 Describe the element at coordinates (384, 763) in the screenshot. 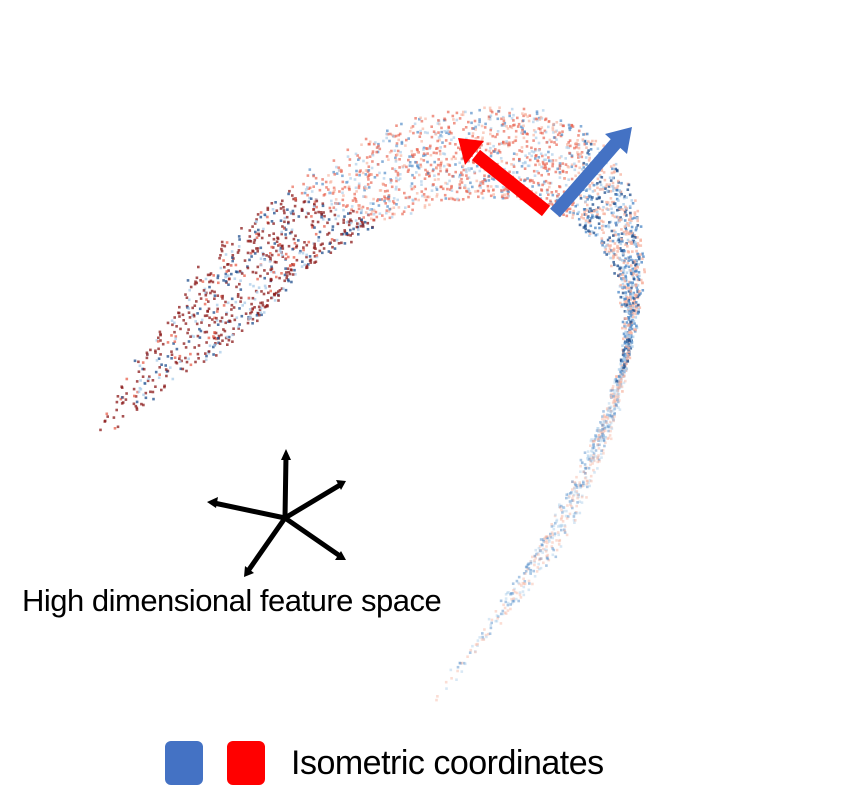

I see `legend: Isometric coordinates` at that location.